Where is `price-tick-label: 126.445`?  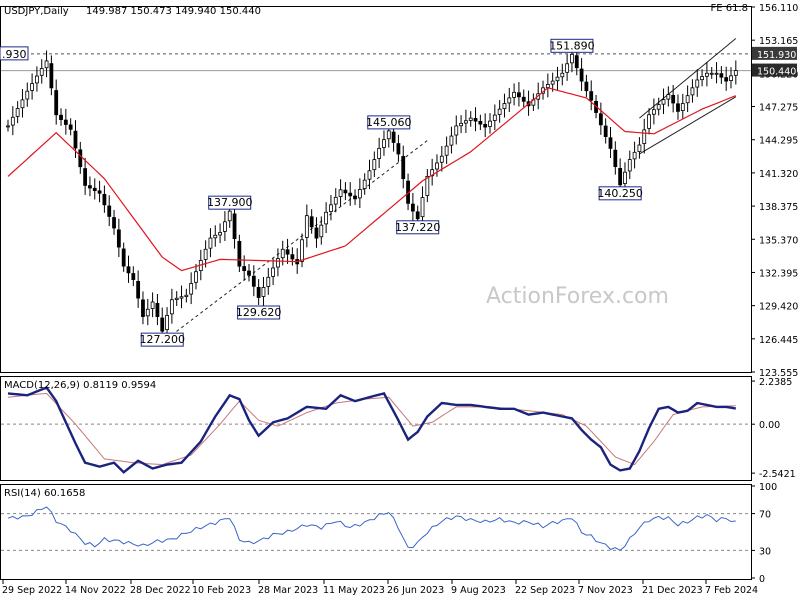 price-tick-label: 126.445 is located at coordinates (778, 340).